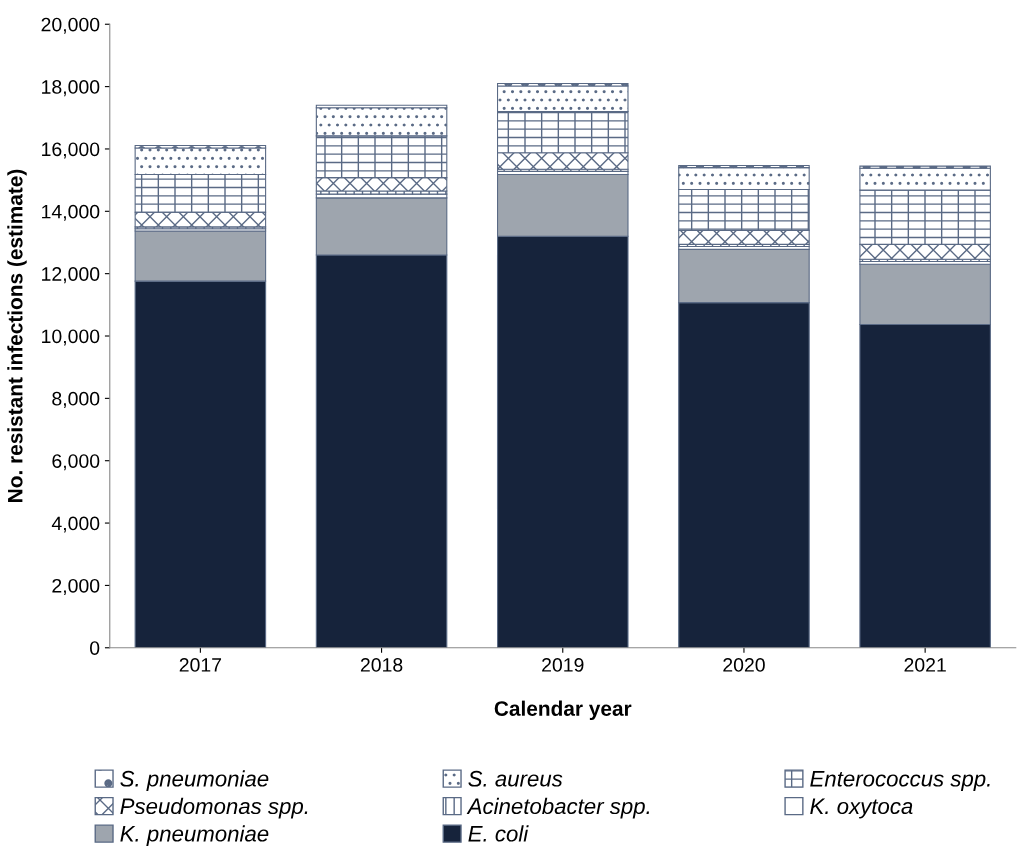 Image resolution: width=1026 pixels, height=866 pixels. I want to click on y-tick-label: 4,000, so click(75, 524).